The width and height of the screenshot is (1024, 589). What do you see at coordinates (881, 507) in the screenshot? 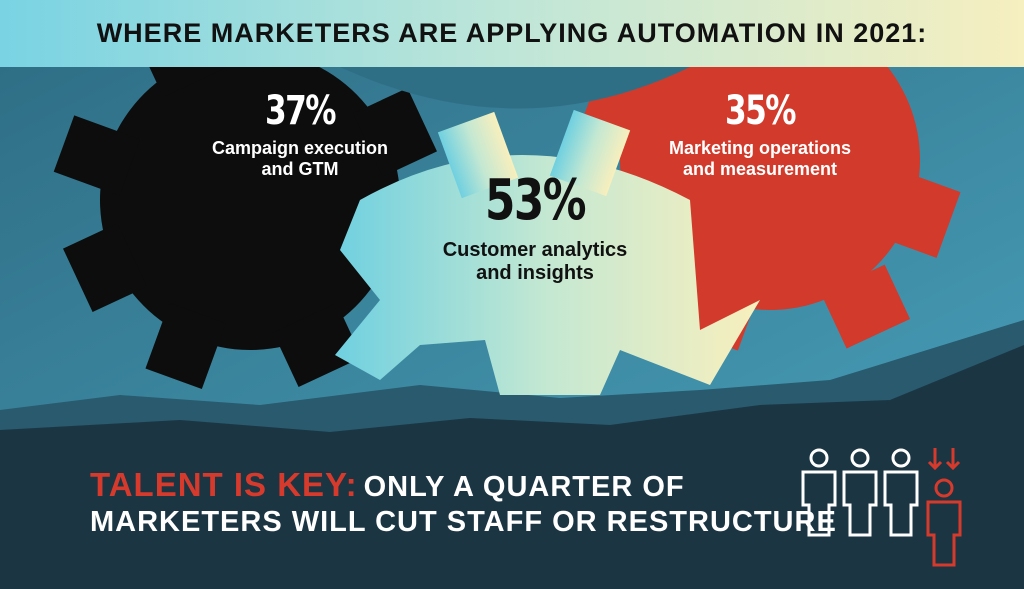
I see `people-group` at bounding box center [881, 507].